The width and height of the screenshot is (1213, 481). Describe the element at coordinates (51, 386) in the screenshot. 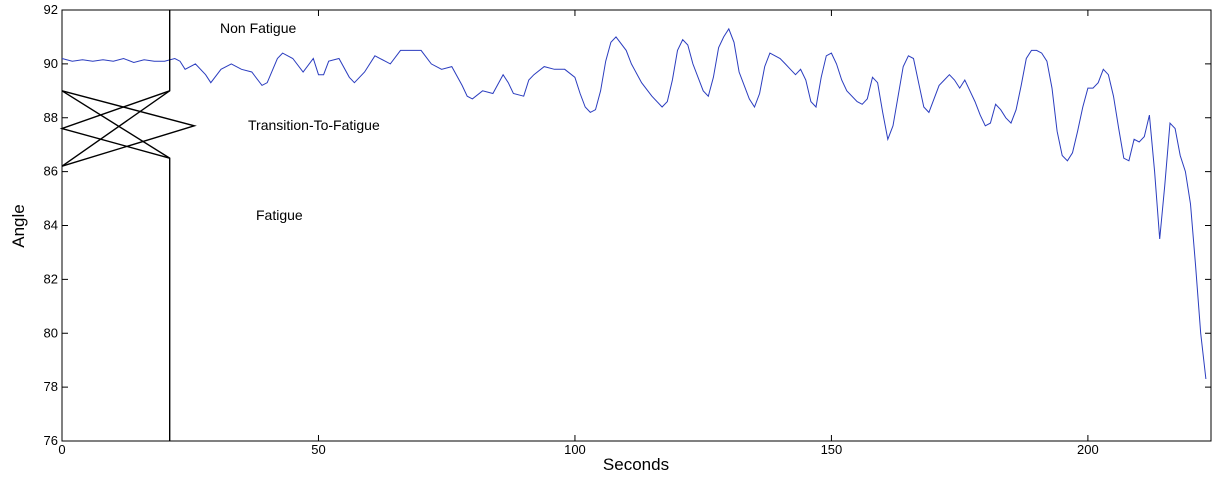

I see `y-tick-label: 78` at that location.